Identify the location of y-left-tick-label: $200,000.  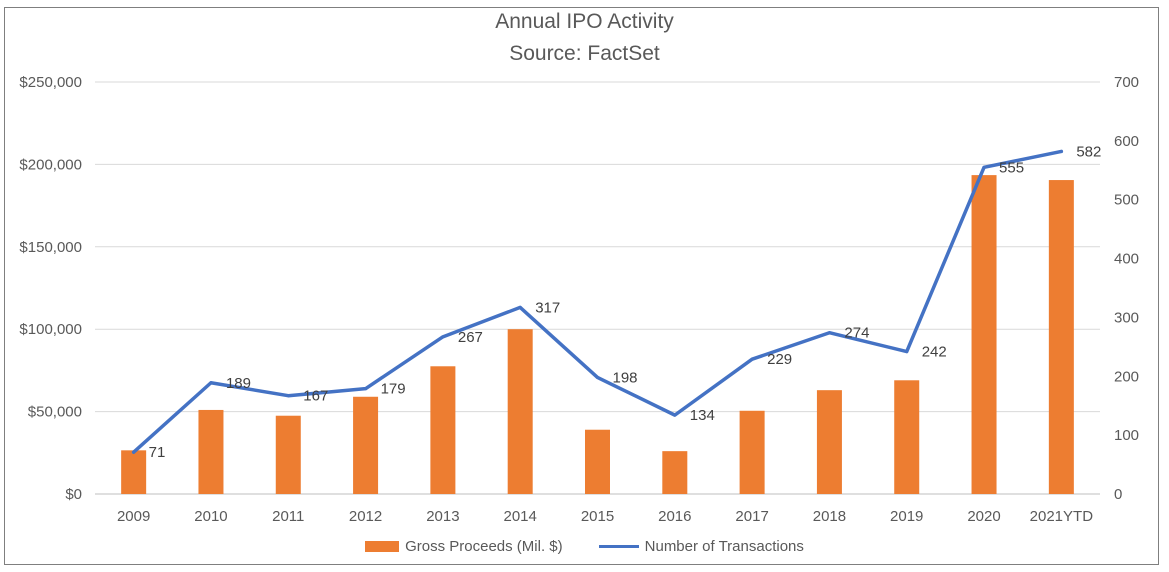
(50, 164).